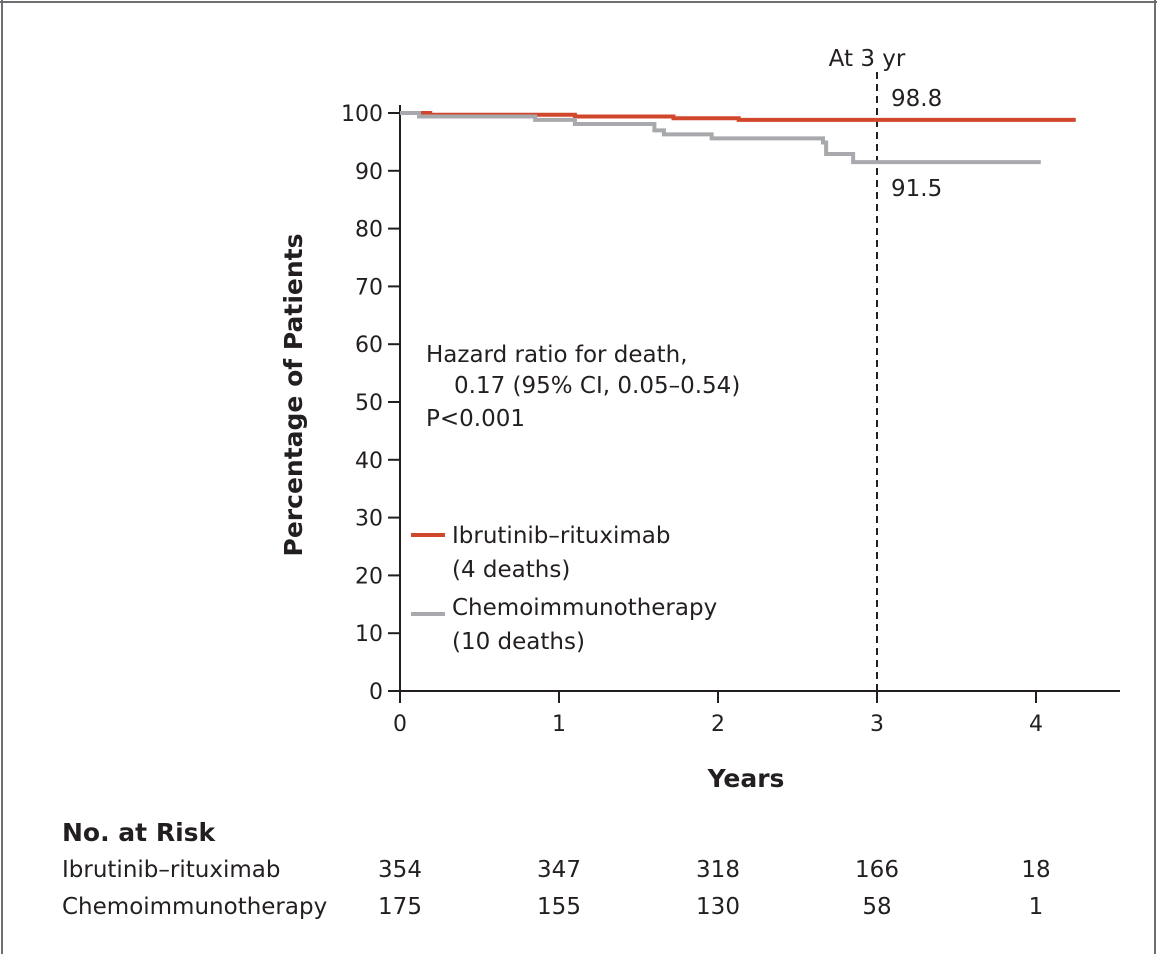  What do you see at coordinates (369, 576) in the screenshot?
I see `y-tick-label-20: 20` at bounding box center [369, 576].